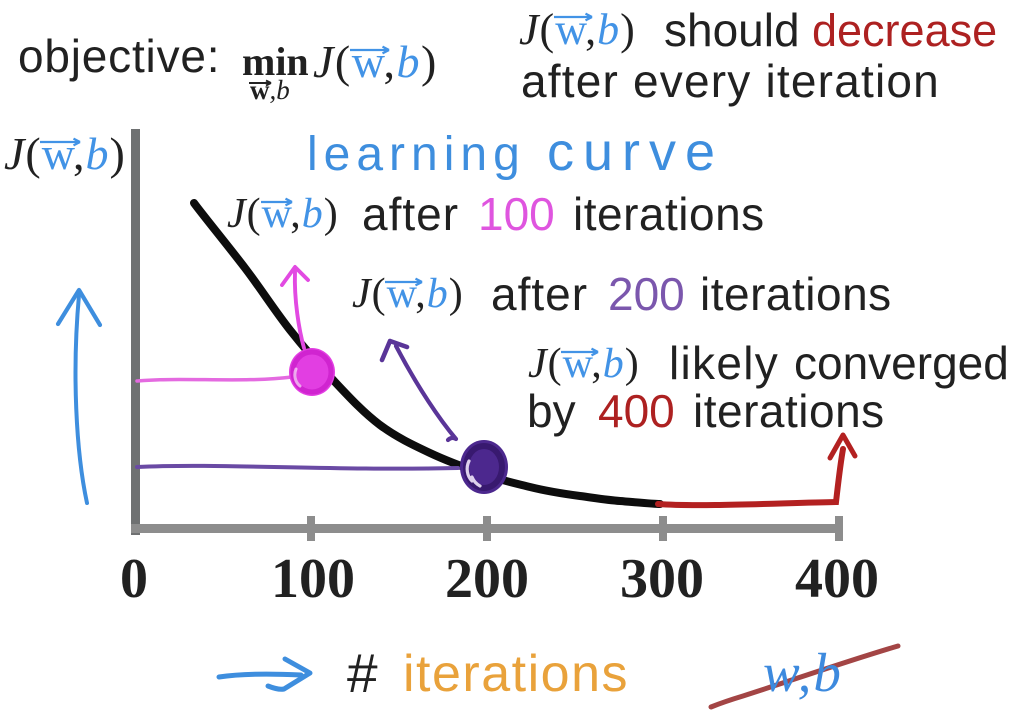  I want to click on svg-text: learning, so click(416, 154).